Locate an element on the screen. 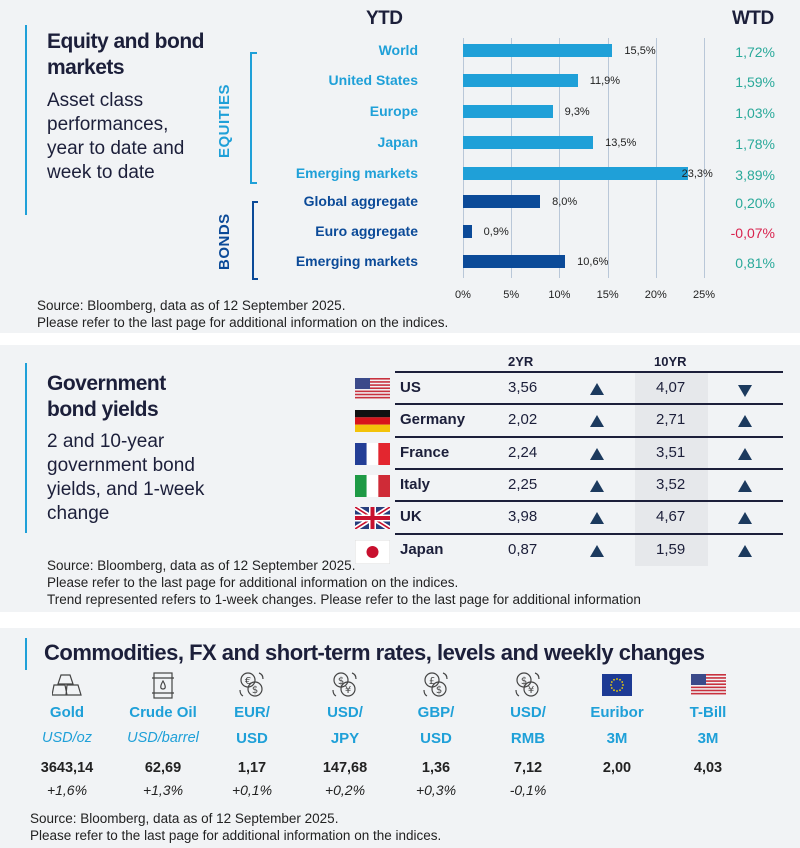  10yr-yield: 1,59 is located at coordinates (671, 549).